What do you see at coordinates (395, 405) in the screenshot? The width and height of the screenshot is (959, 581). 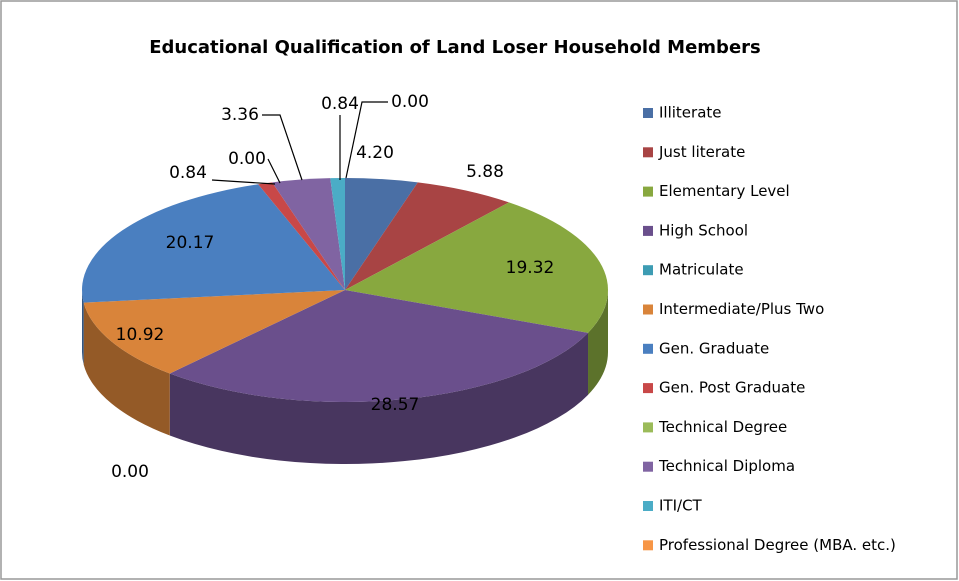 I see `data-label: 28.57` at bounding box center [395, 405].